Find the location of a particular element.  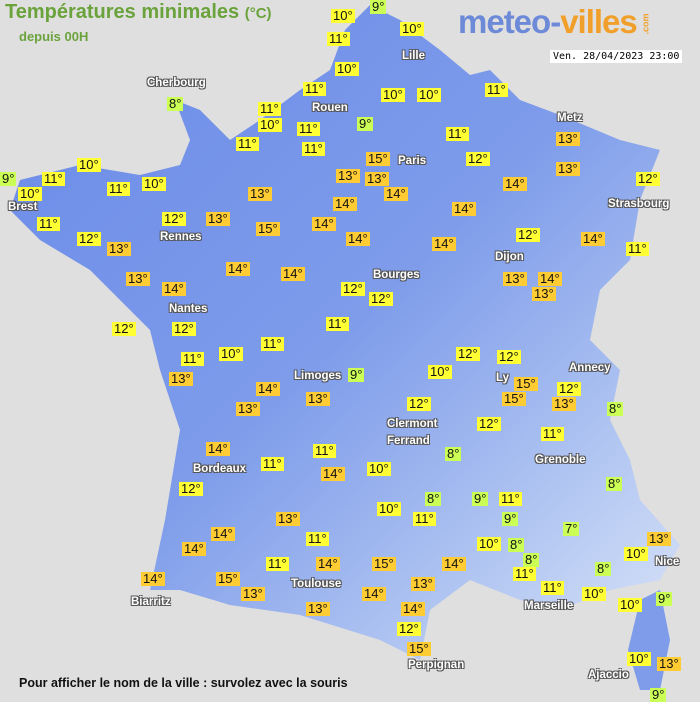

logo: meteo-villes .com is located at coordinates (558, 26).